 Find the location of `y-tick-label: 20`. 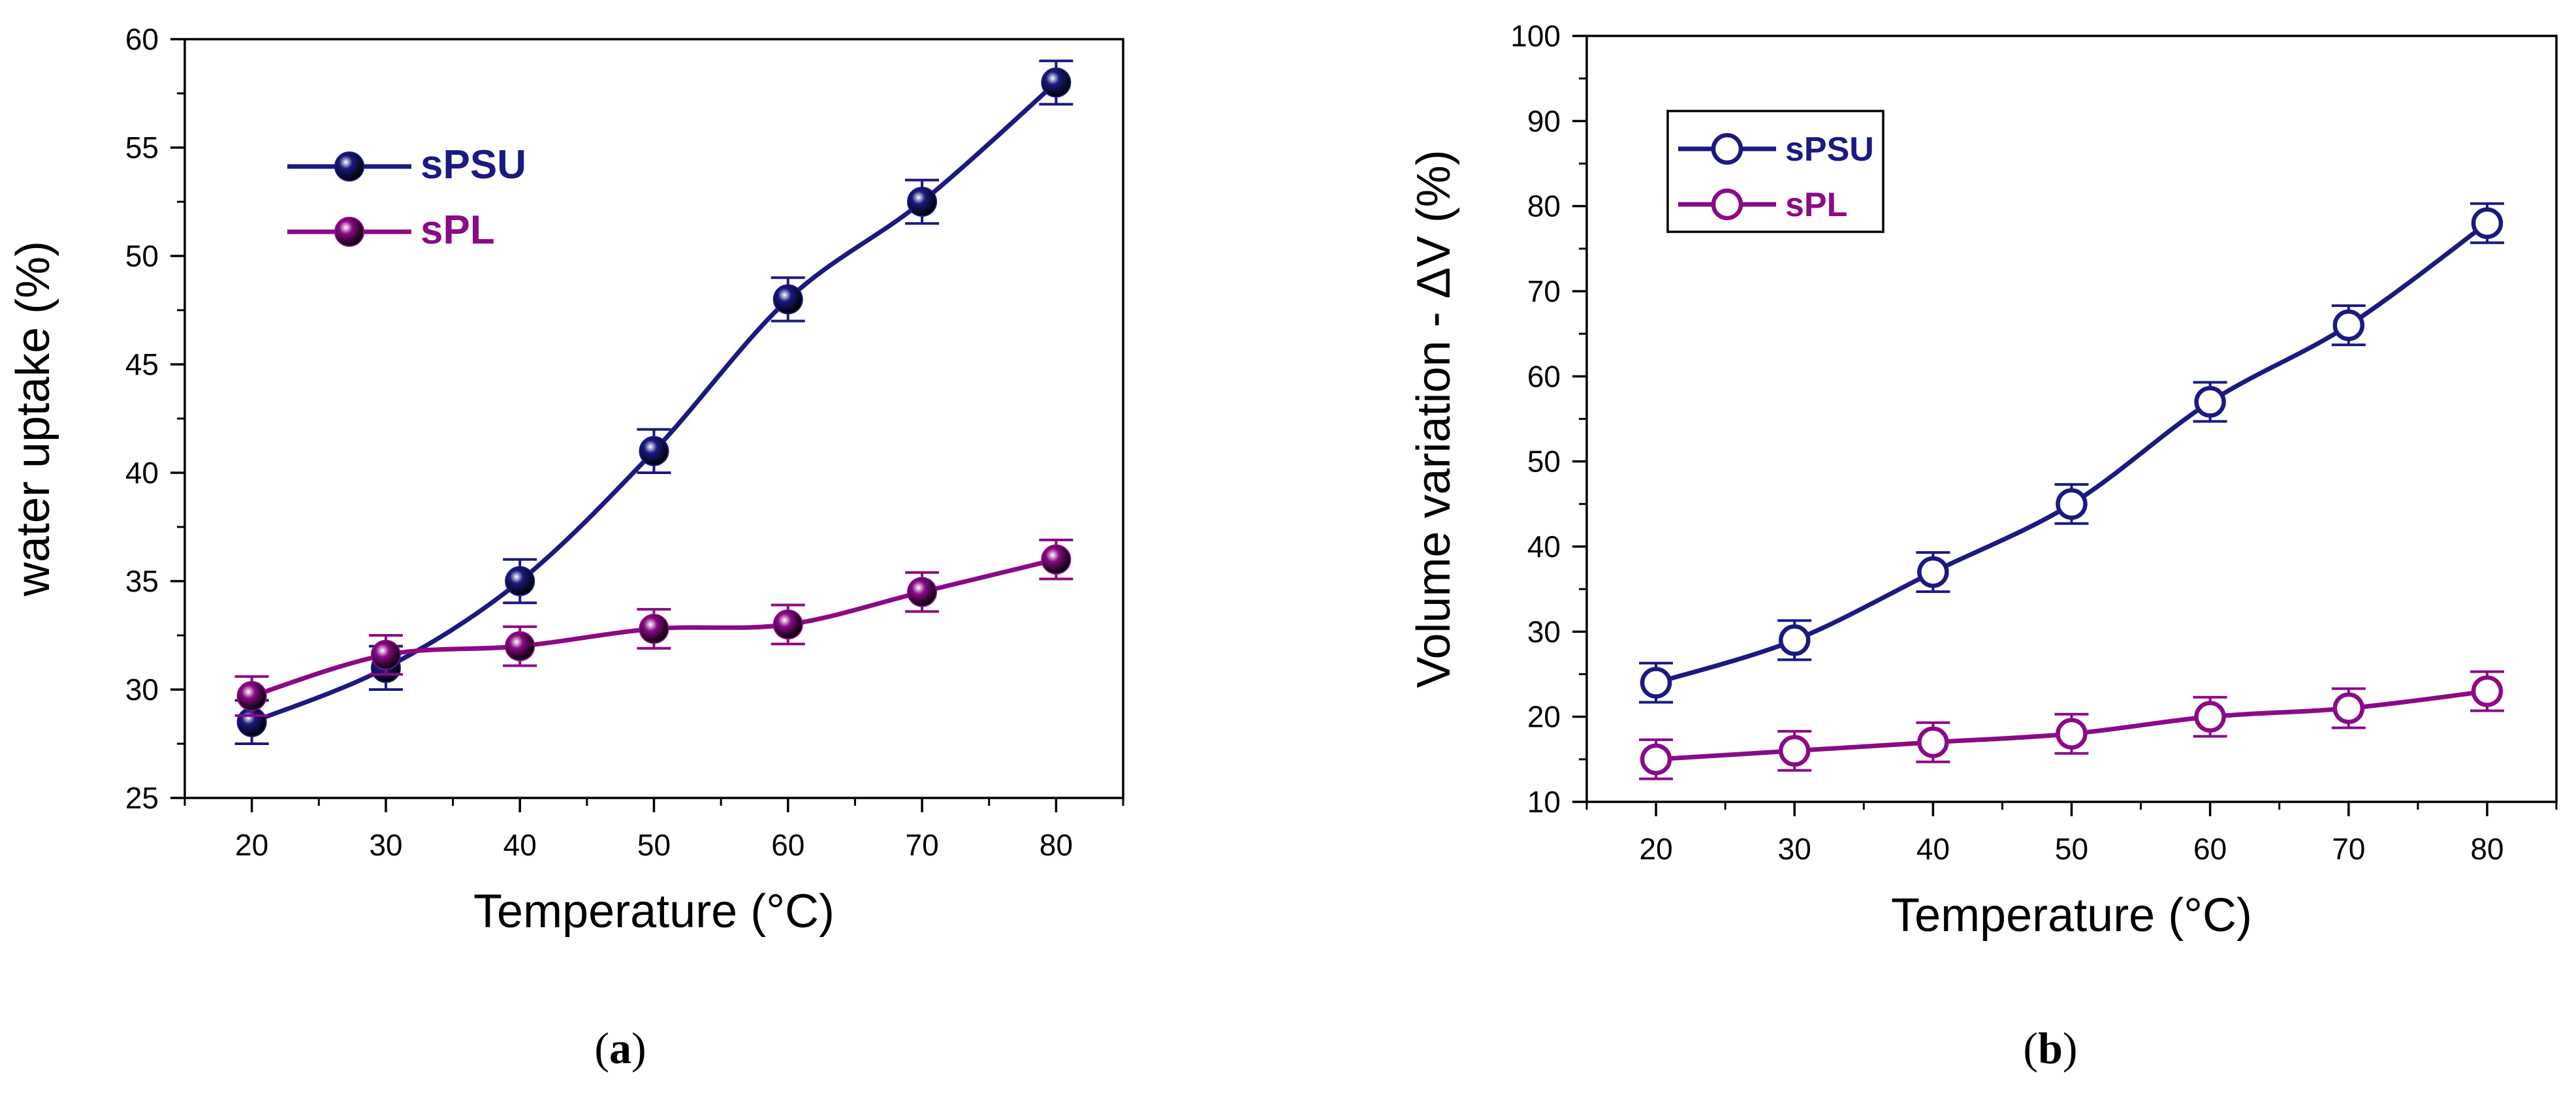

y-tick-label: 20 is located at coordinates (1544, 717).